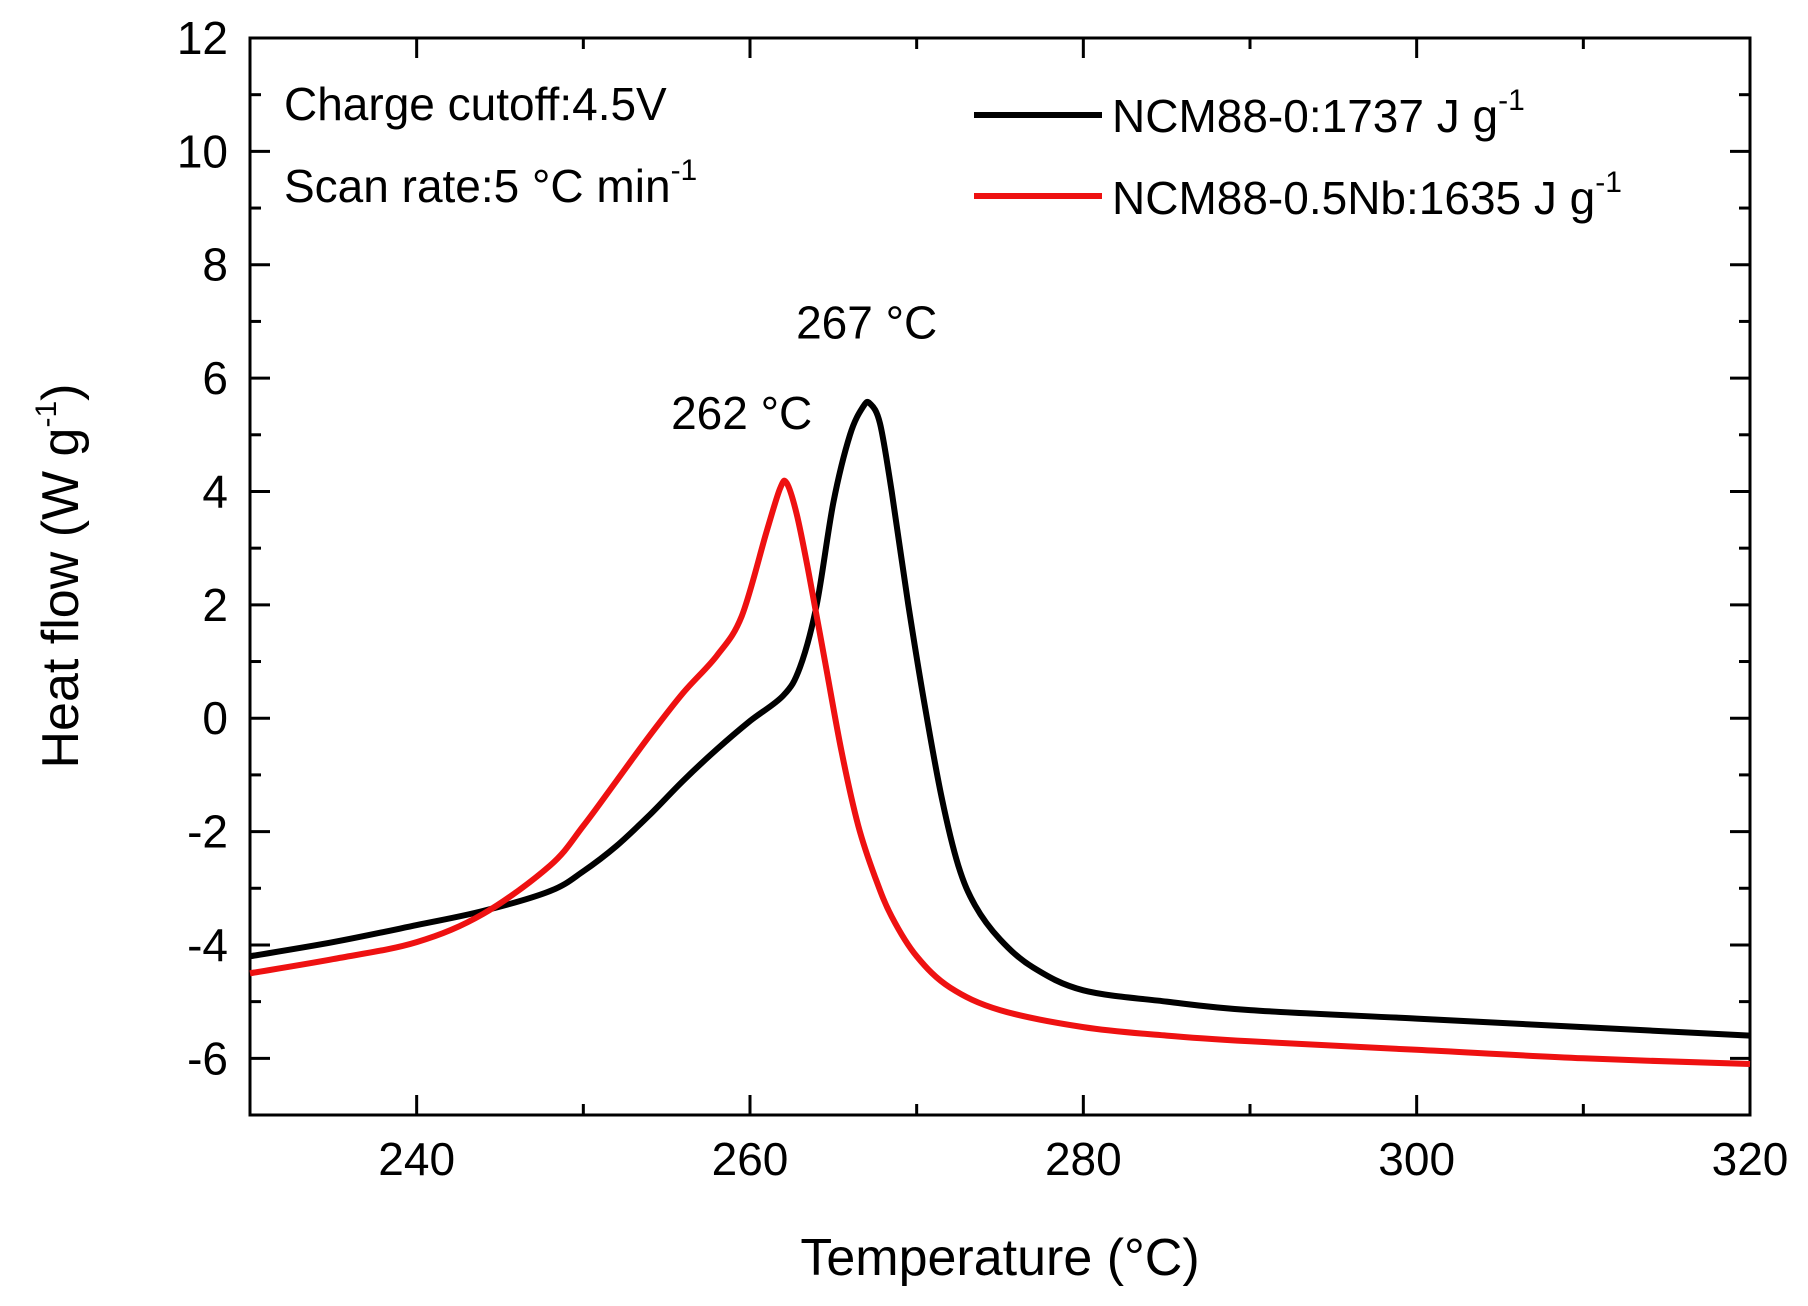  Describe the element at coordinates (215, 491) in the screenshot. I see `y-tick-label: 4` at that location.